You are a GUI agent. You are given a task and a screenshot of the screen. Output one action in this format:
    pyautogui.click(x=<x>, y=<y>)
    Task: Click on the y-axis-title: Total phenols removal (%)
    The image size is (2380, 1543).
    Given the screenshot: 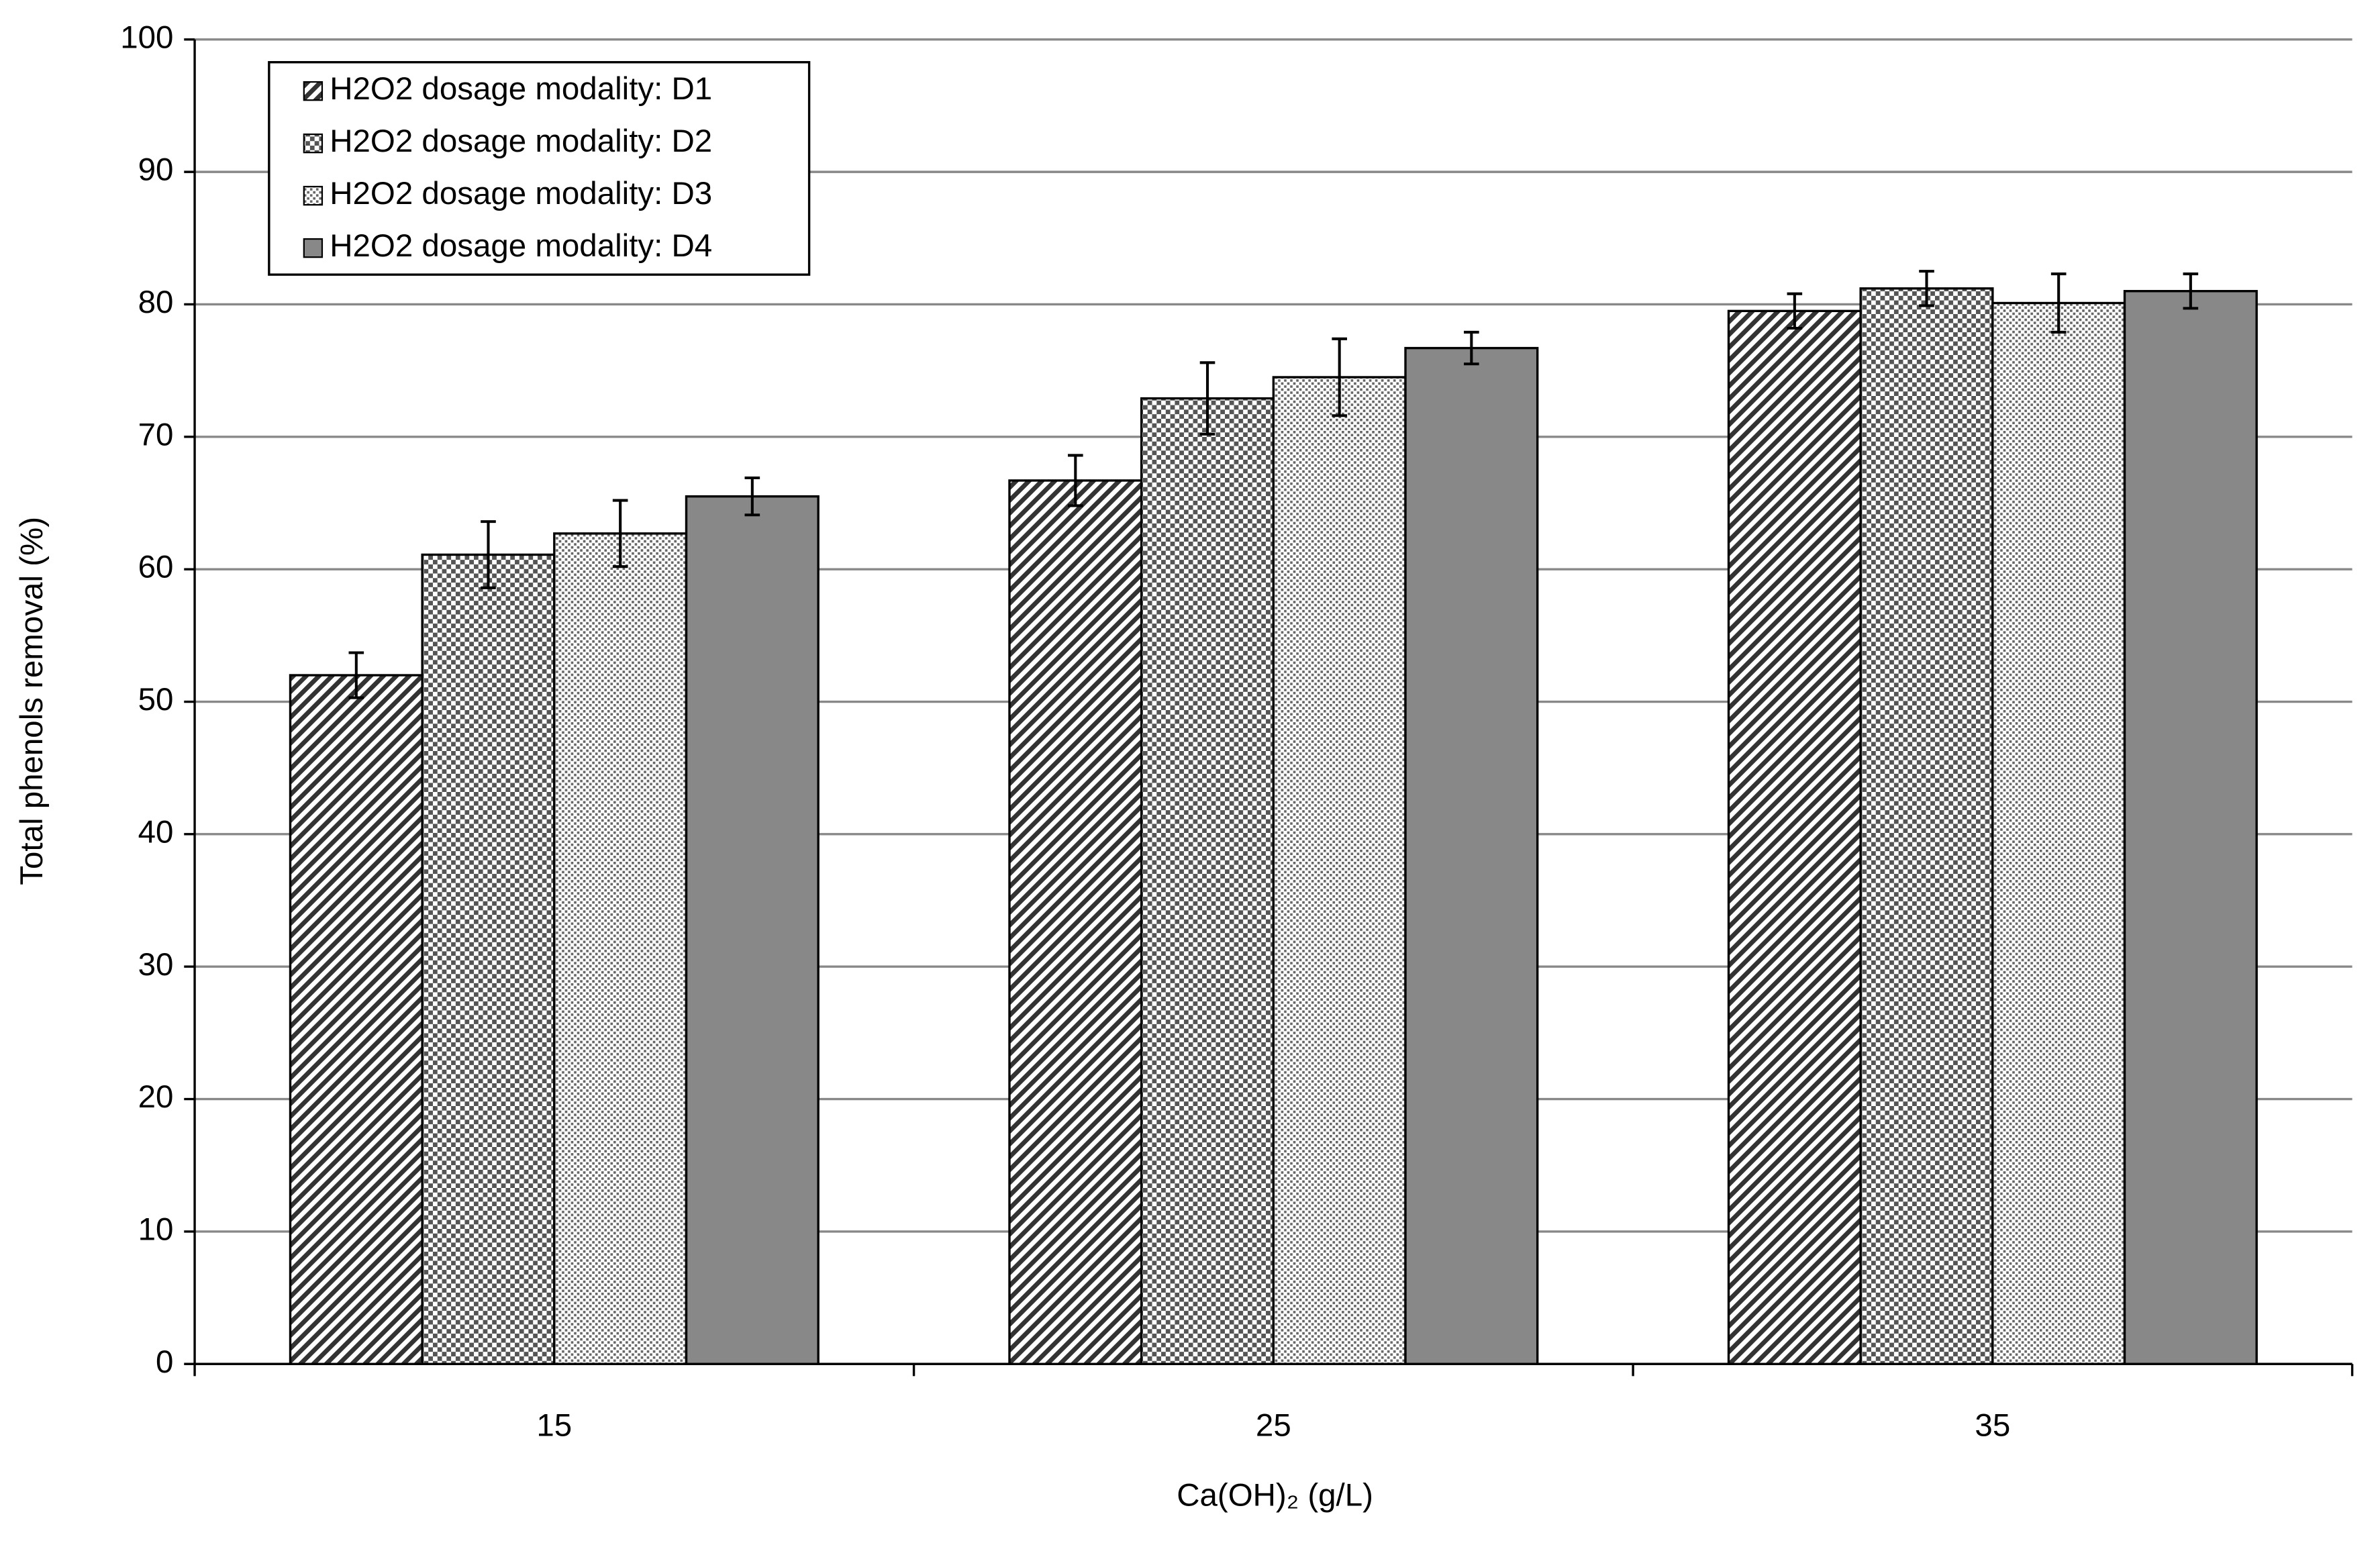 What is the action you would take?
    pyautogui.click(x=32, y=701)
    